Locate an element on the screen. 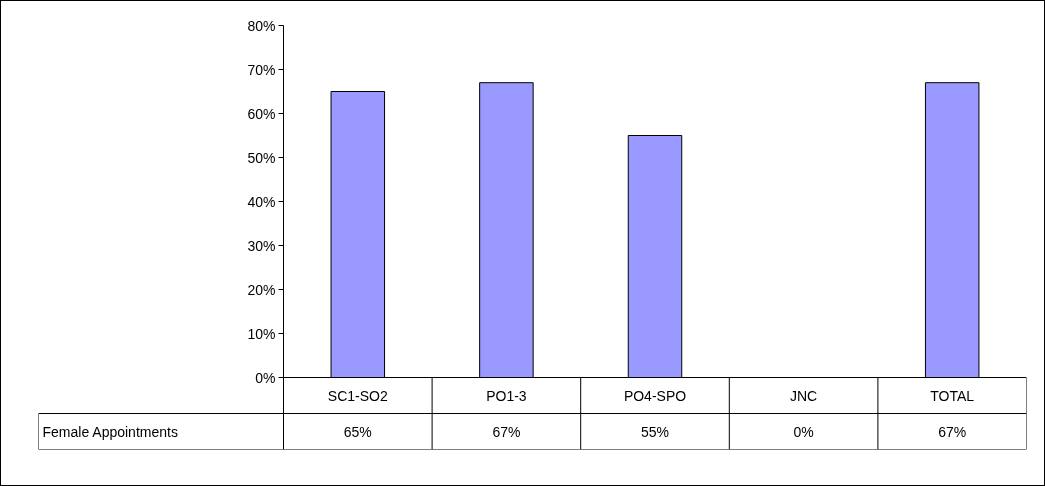  y-tick-label: 80% is located at coordinates (261, 25).